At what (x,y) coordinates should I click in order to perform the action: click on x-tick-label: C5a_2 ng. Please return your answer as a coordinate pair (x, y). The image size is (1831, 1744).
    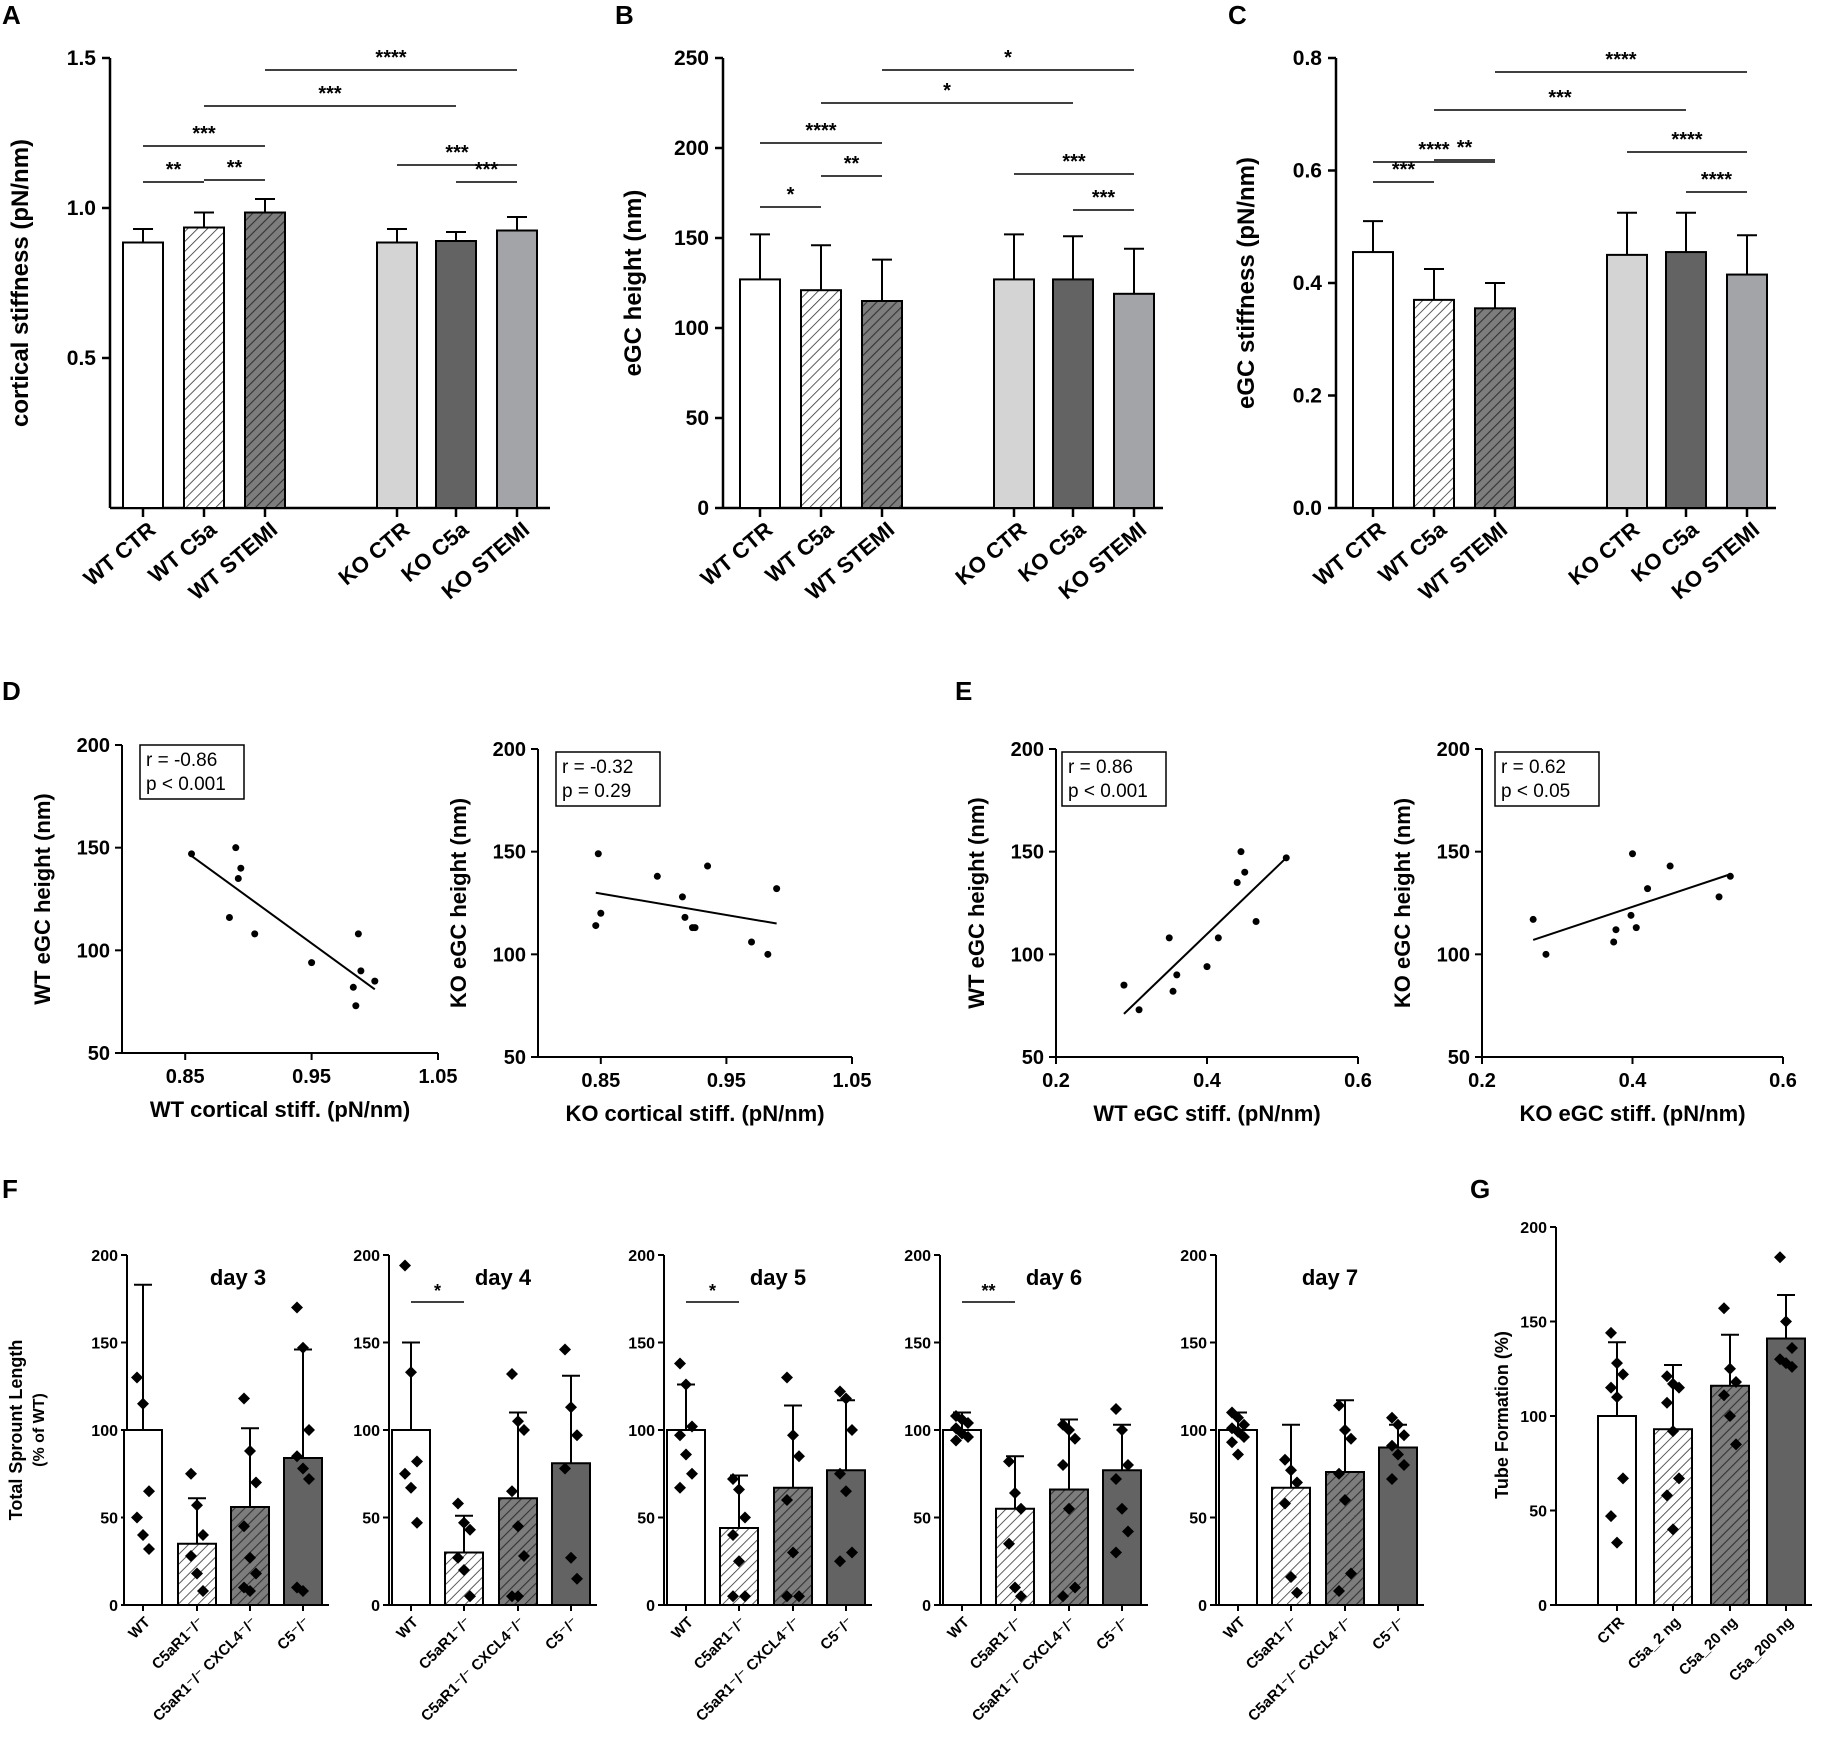
    Looking at the image, I should click on (1654, 1643).